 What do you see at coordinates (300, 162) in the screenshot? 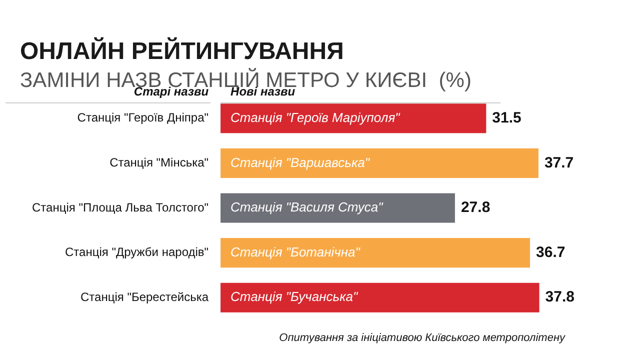
I see `annotation: Станція "Варшавська"` at bounding box center [300, 162].